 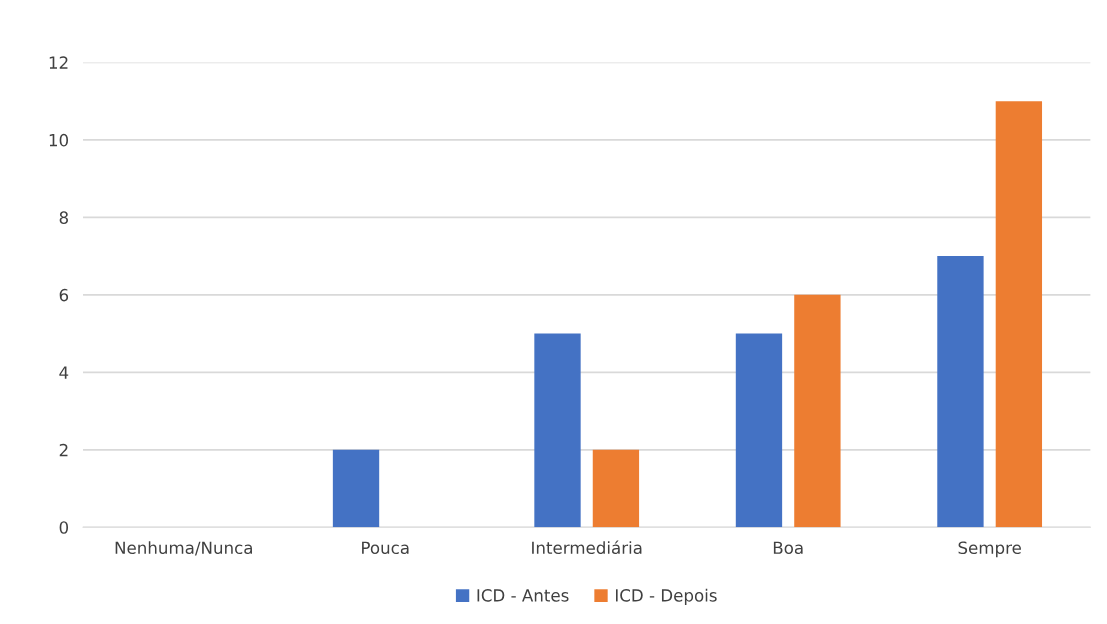 I want to click on x-tick-label: Sempre, so click(x=989, y=549).